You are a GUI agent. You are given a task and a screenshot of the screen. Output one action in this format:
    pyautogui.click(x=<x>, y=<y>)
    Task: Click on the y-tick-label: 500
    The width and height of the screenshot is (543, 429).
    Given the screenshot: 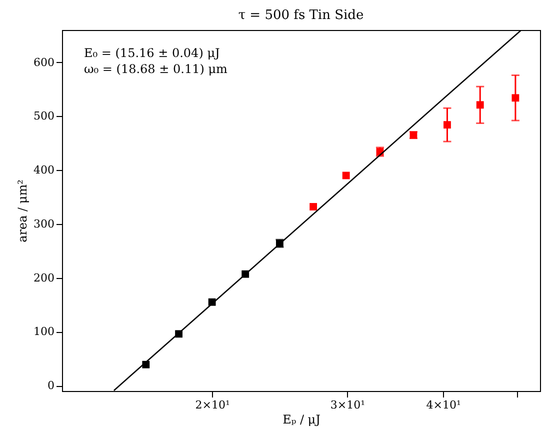 What is the action you would take?
    pyautogui.click(x=44, y=116)
    